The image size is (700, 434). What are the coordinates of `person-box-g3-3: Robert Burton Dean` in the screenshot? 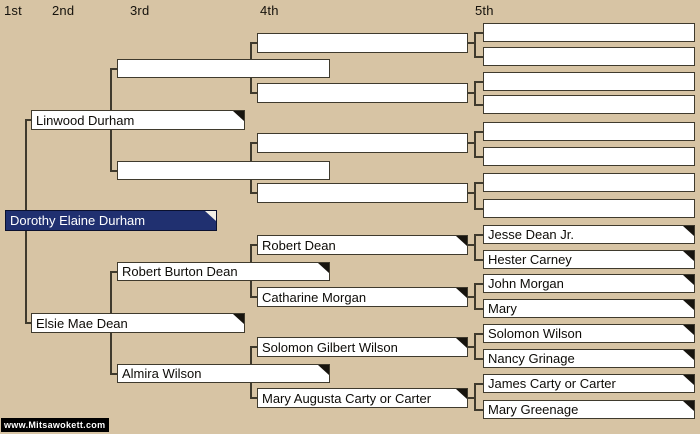 It's located at (223, 271).